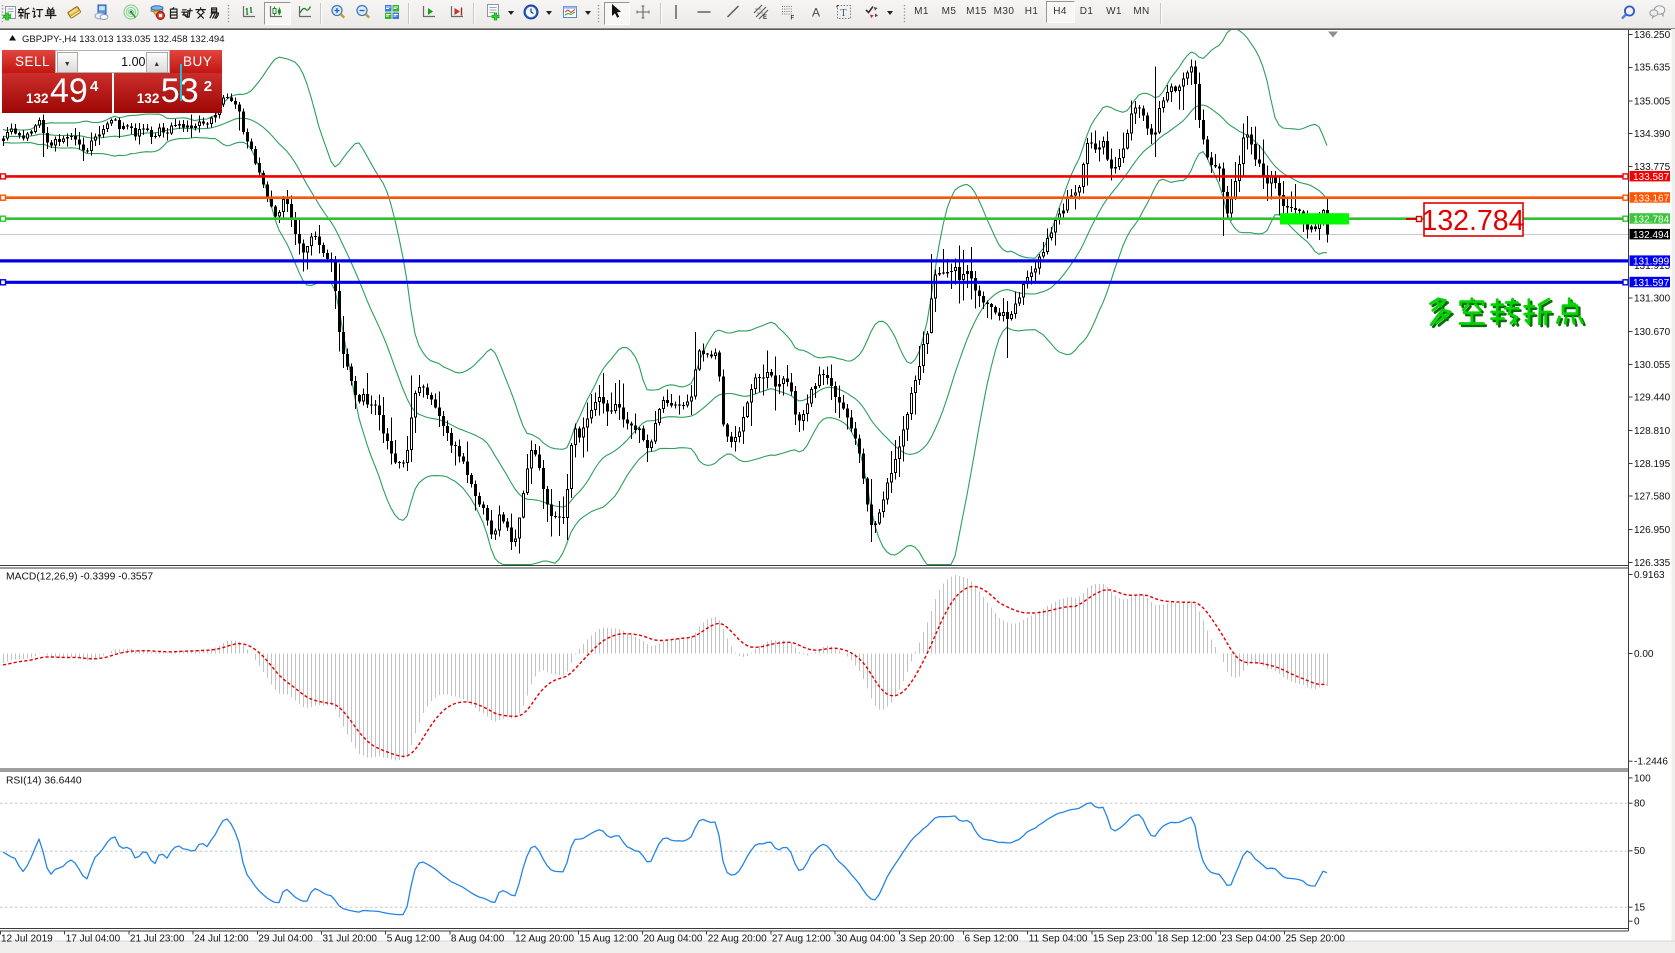 The height and width of the screenshot is (953, 1675). I want to click on svg-text: 0.00, so click(1644, 654).